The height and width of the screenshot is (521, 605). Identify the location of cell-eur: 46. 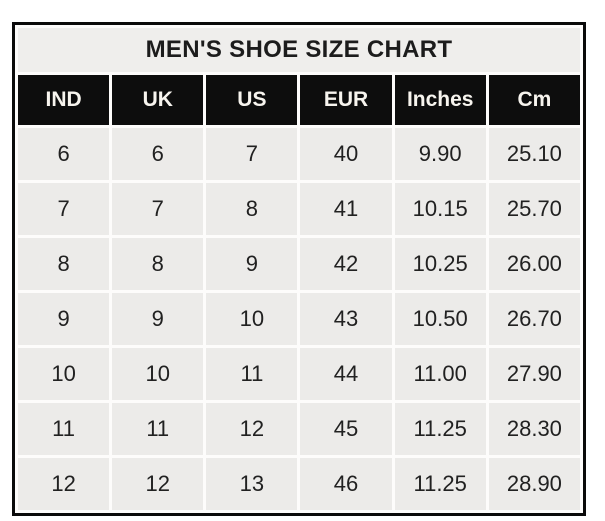
(346, 484).